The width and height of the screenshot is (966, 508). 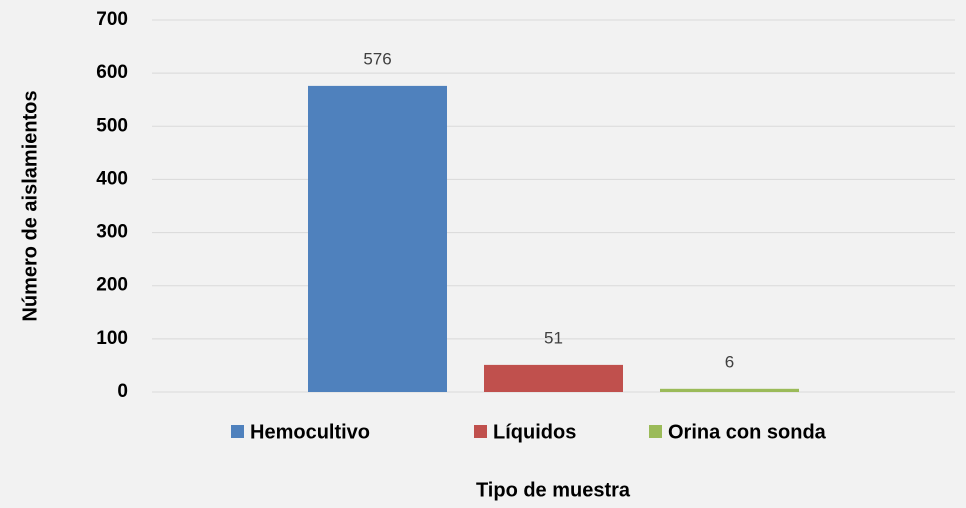 I want to click on legend-label: Orina con sonda, so click(x=747, y=432).